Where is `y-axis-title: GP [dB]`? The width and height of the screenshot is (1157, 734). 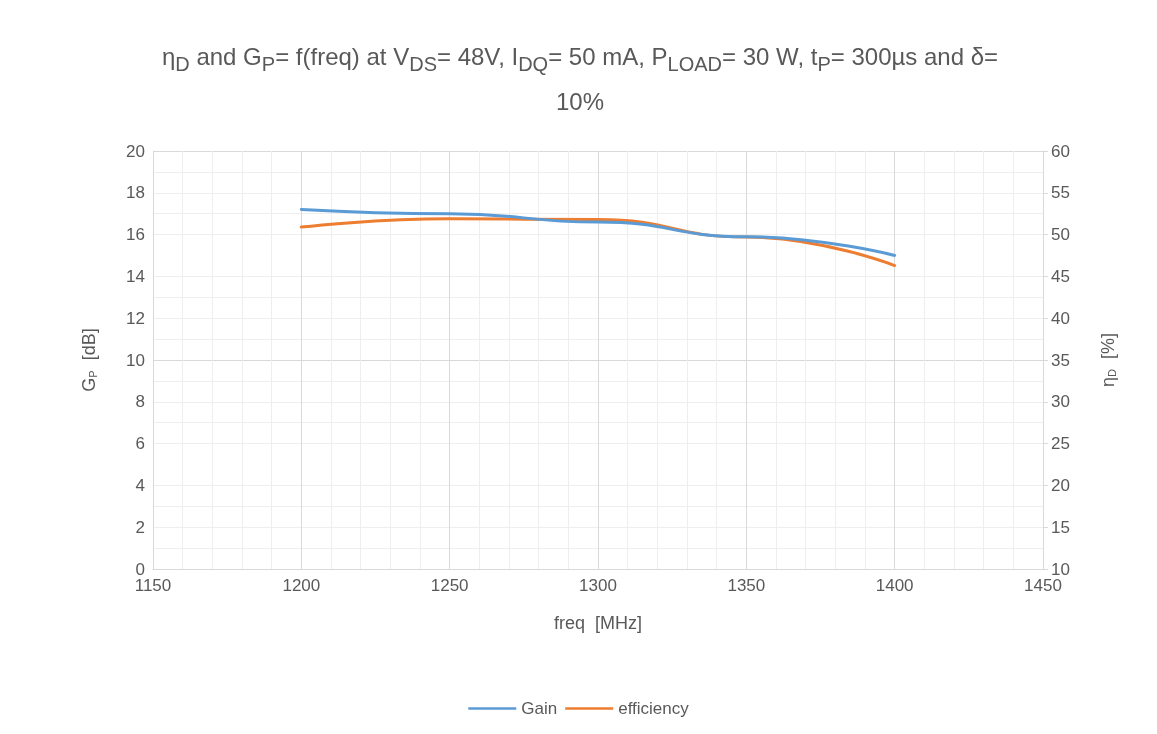
y-axis-title: GP [dB] is located at coordinates (88, 360).